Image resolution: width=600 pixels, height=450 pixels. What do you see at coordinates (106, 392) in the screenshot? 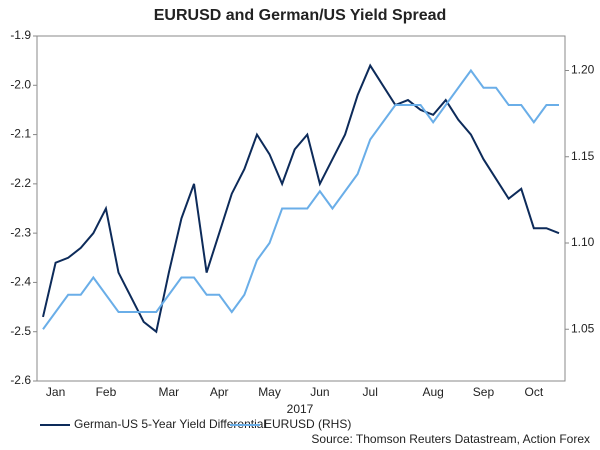
I see `x-tick-label: Feb` at bounding box center [106, 392].